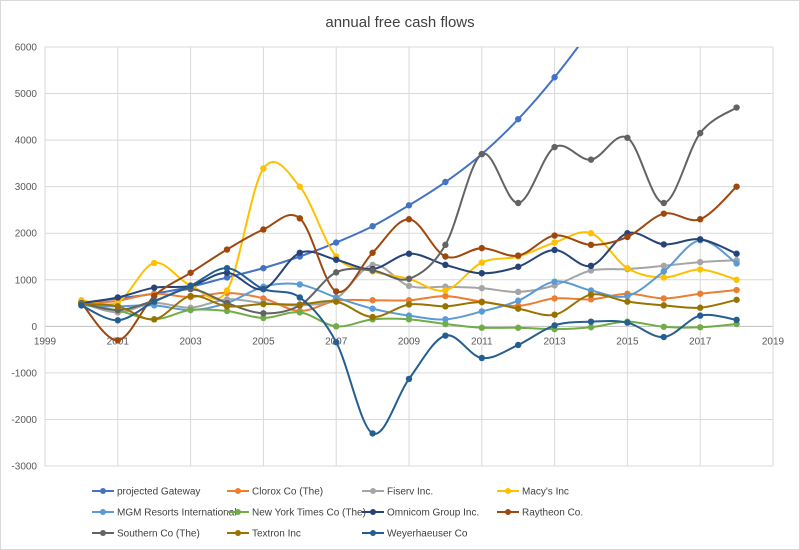 The height and width of the screenshot is (550, 800). Describe the element at coordinates (164, 513) in the screenshot. I see `legend-item: MGM Resorts International` at that location.